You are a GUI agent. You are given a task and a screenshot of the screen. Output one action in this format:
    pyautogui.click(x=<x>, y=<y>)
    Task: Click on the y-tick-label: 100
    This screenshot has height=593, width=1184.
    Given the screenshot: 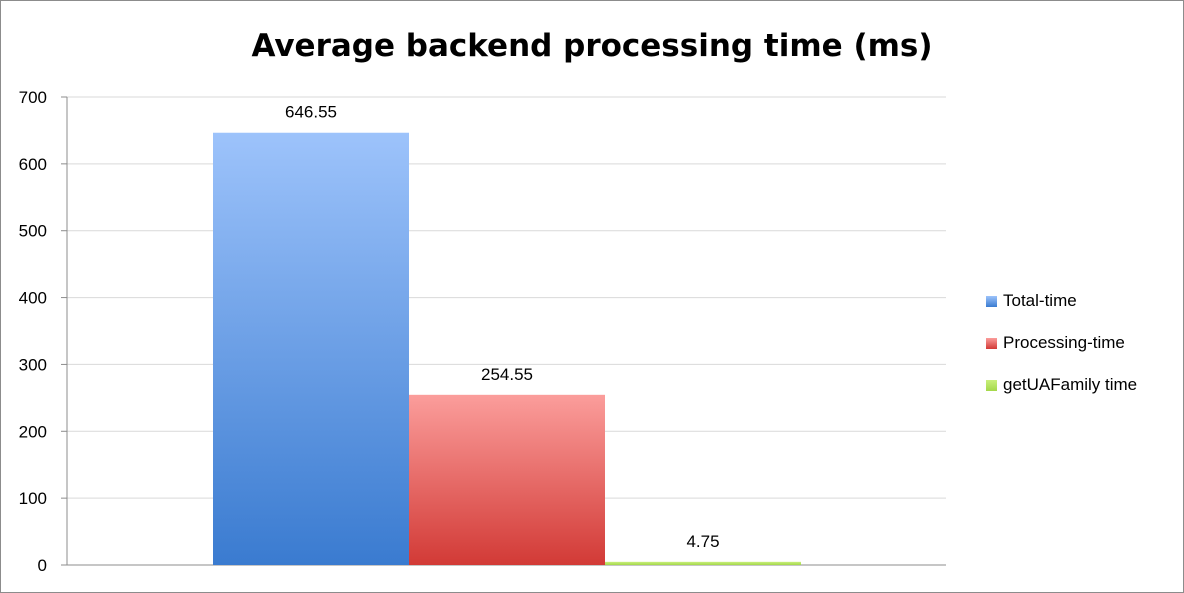 What is the action you would take?
    pyautogui.click(x=33, y=498)
    